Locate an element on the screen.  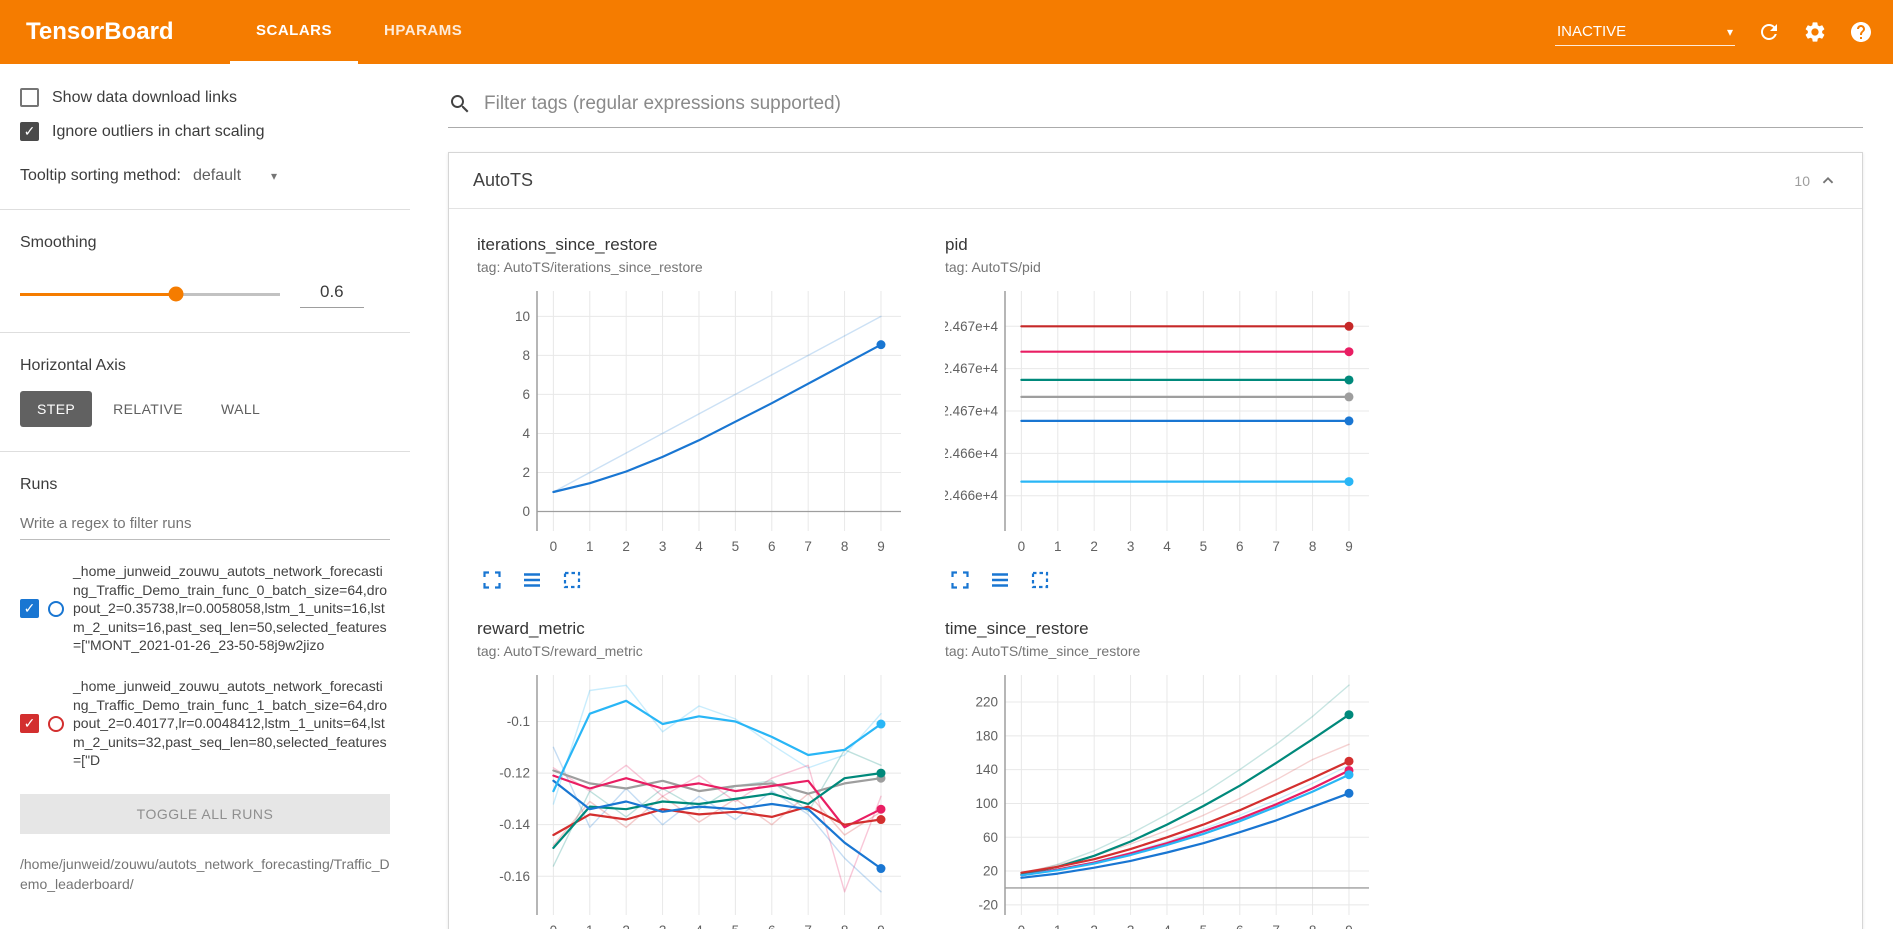
chart-plot: 0 1 2 3 4 5 6 7 8 9 -20 20 60 100 140 180 220 is located at coordinates (1160, 797).